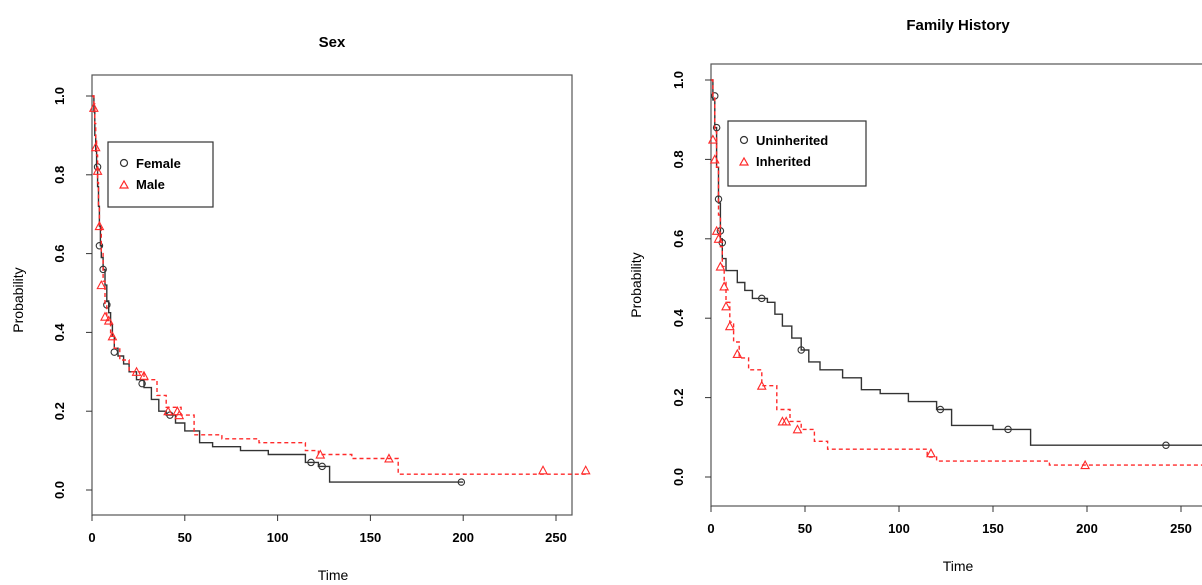  What do you see at coordinates (150, 184) in the screenshot?
I see `legend-label-male: Male` at bounding box center [150, 184].